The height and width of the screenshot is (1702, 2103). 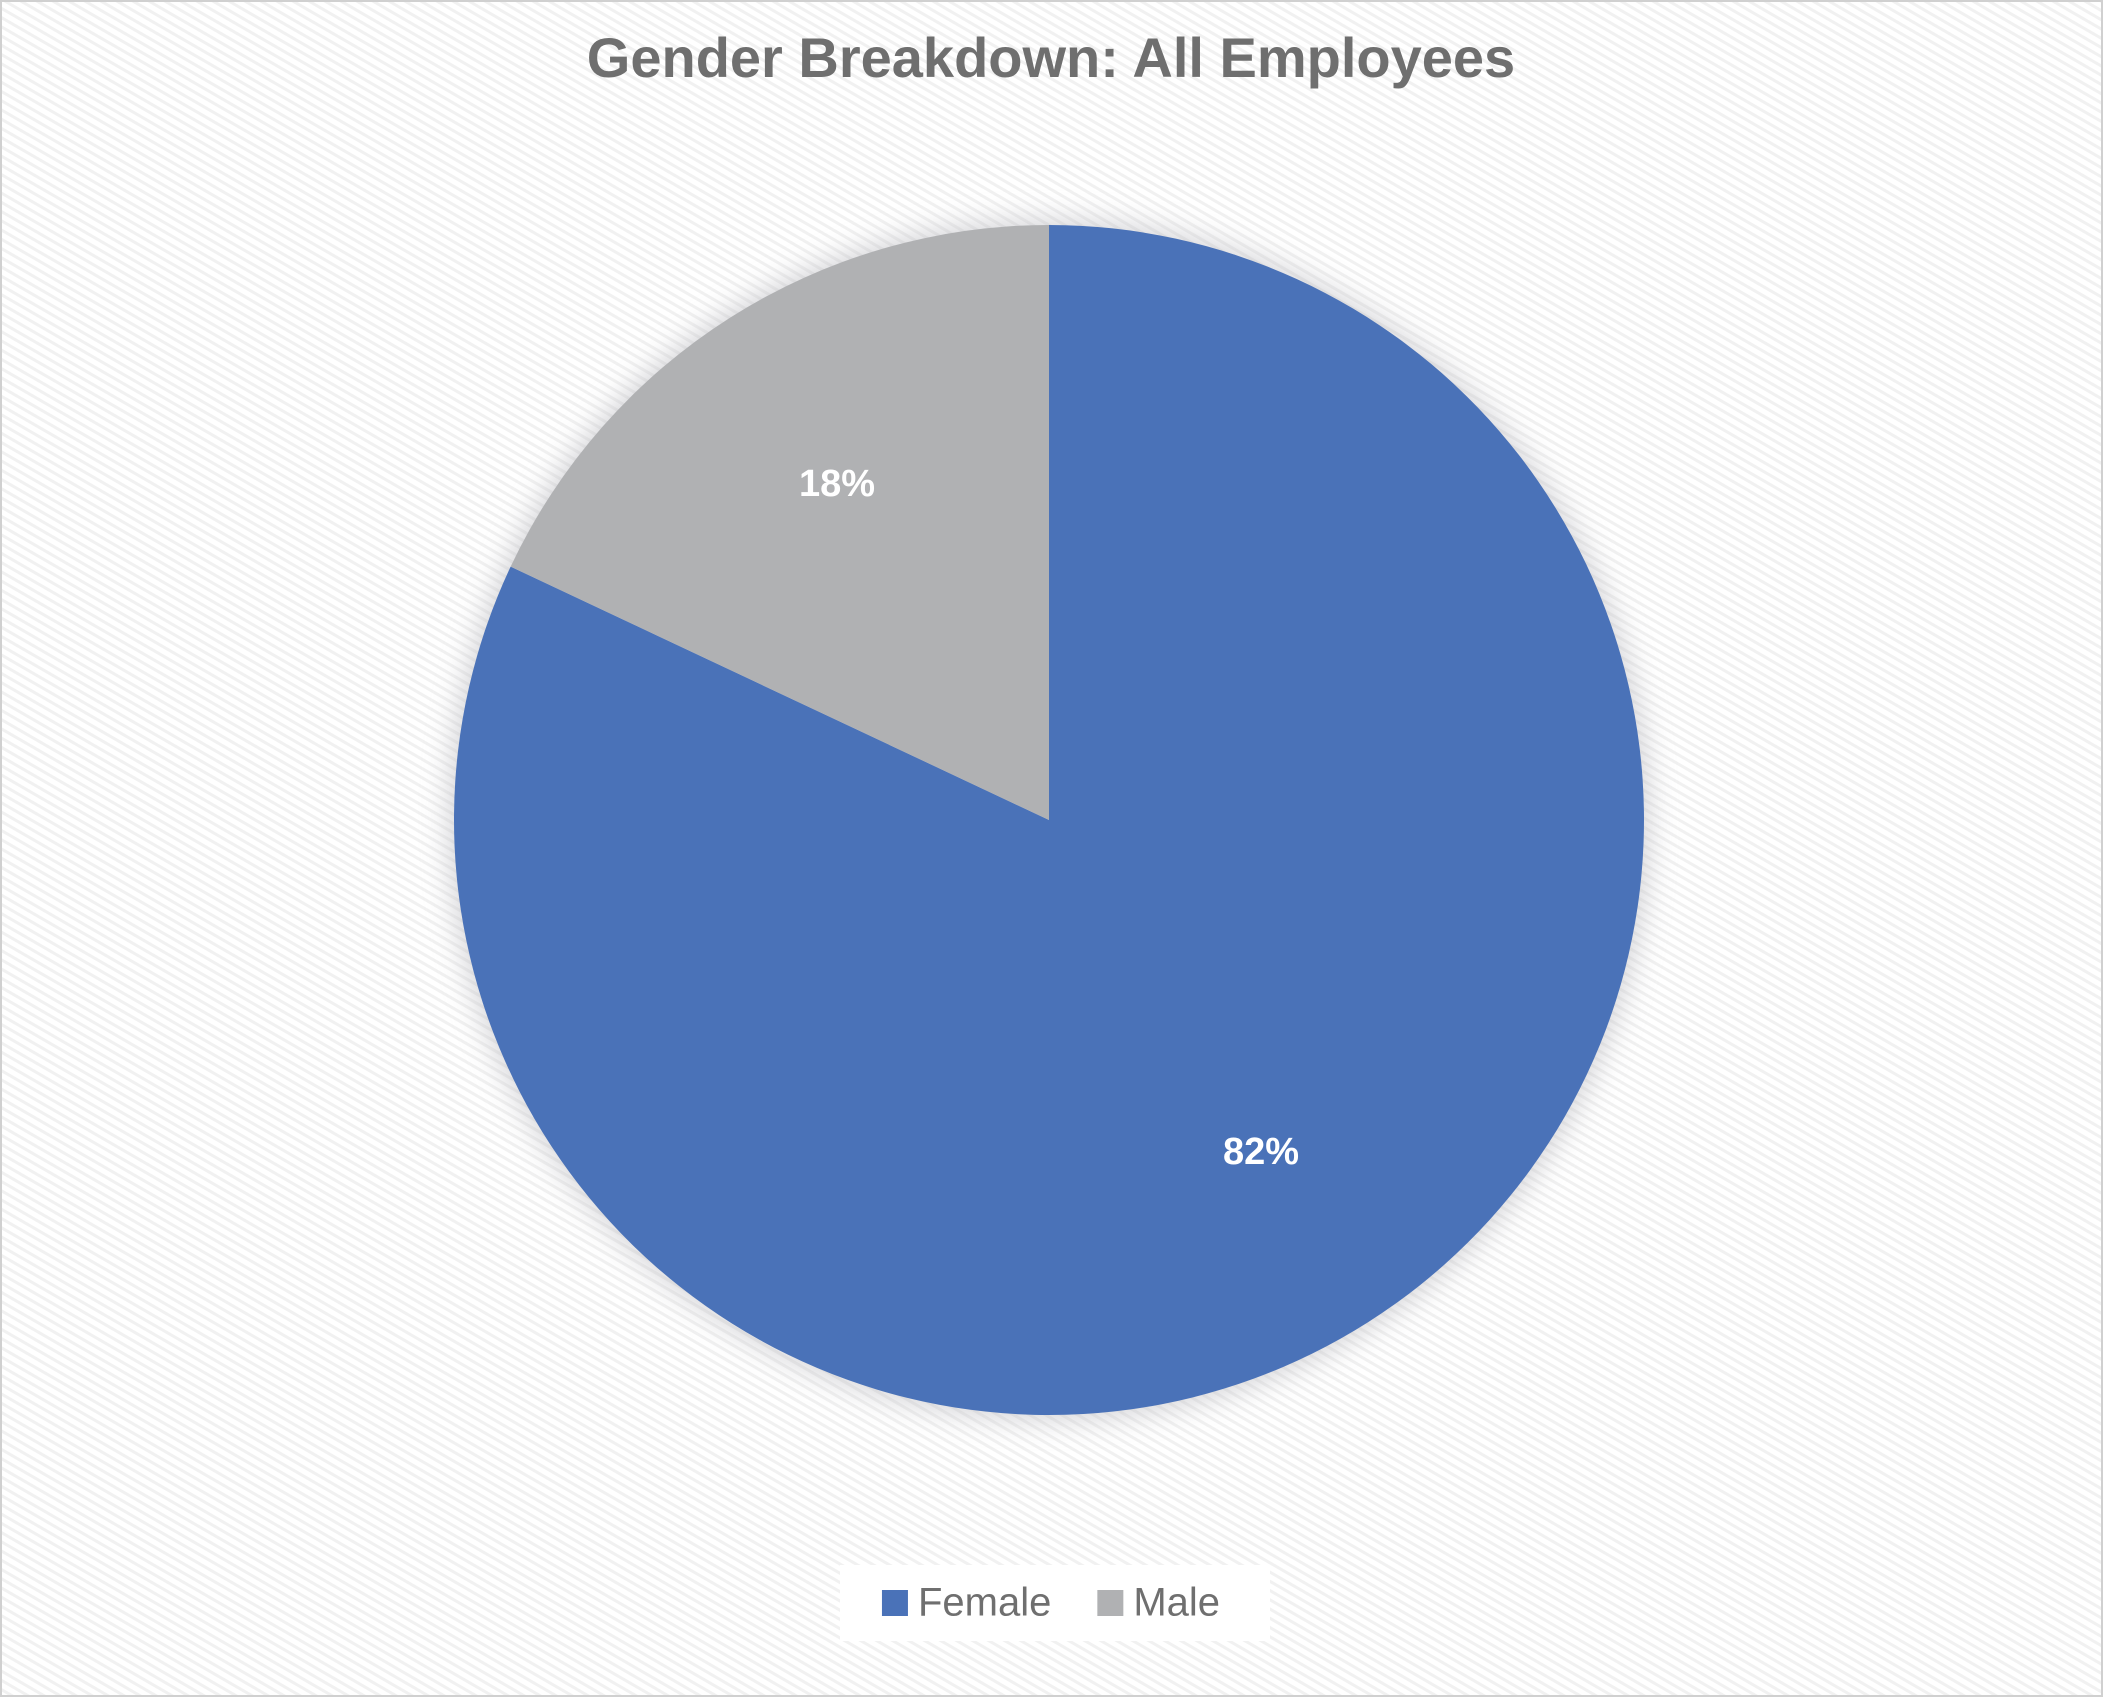 What do you see at coordinates (1176, 1603) in the screenshot?
I see `legend-label: Male` at bounding box center [1176, 1603].